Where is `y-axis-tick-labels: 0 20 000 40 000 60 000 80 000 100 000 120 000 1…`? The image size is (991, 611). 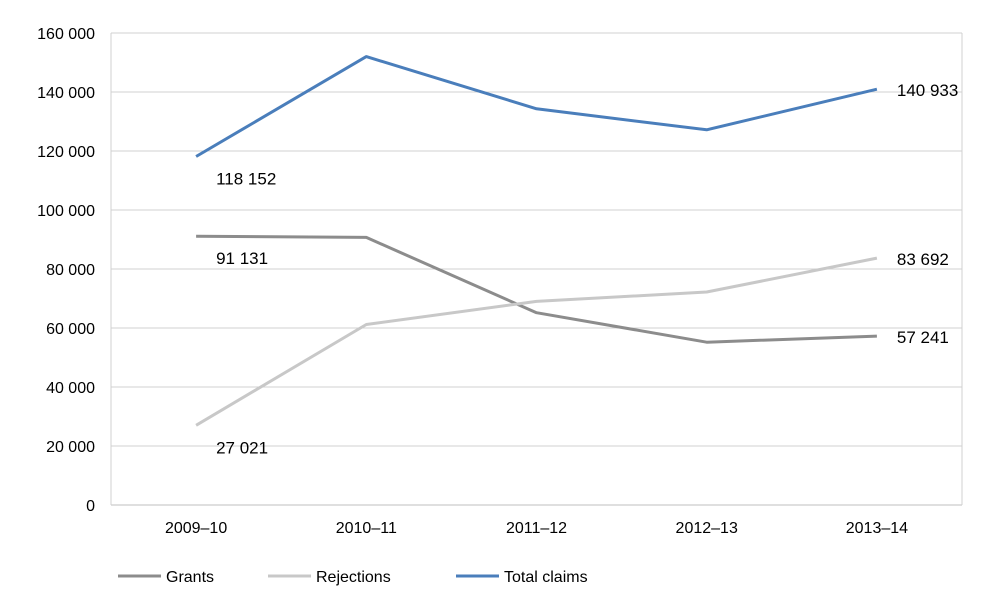 y-axis-tick-labels: 0 20 000 40 000 60 000 80 000 100 000 120 000 1… is located at coordinates (66, 270).